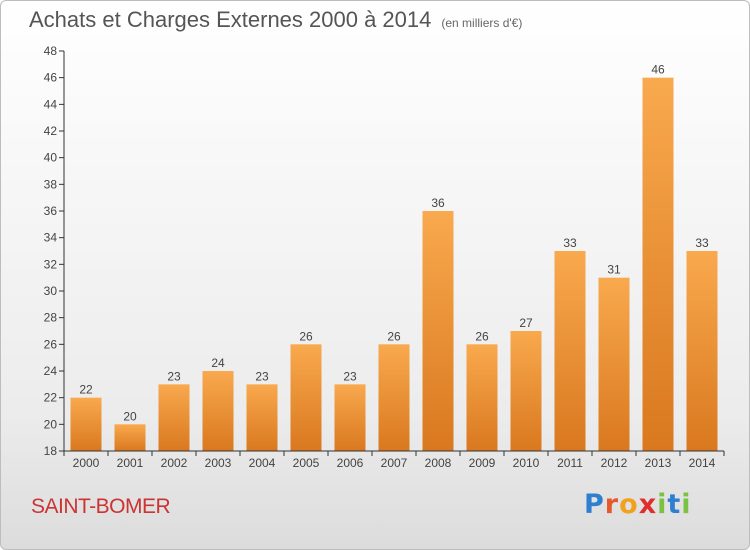  Describe the element at coordinates (306, 463) in the screenshot. I see `x-tick-label-2005: 2005` at that location.